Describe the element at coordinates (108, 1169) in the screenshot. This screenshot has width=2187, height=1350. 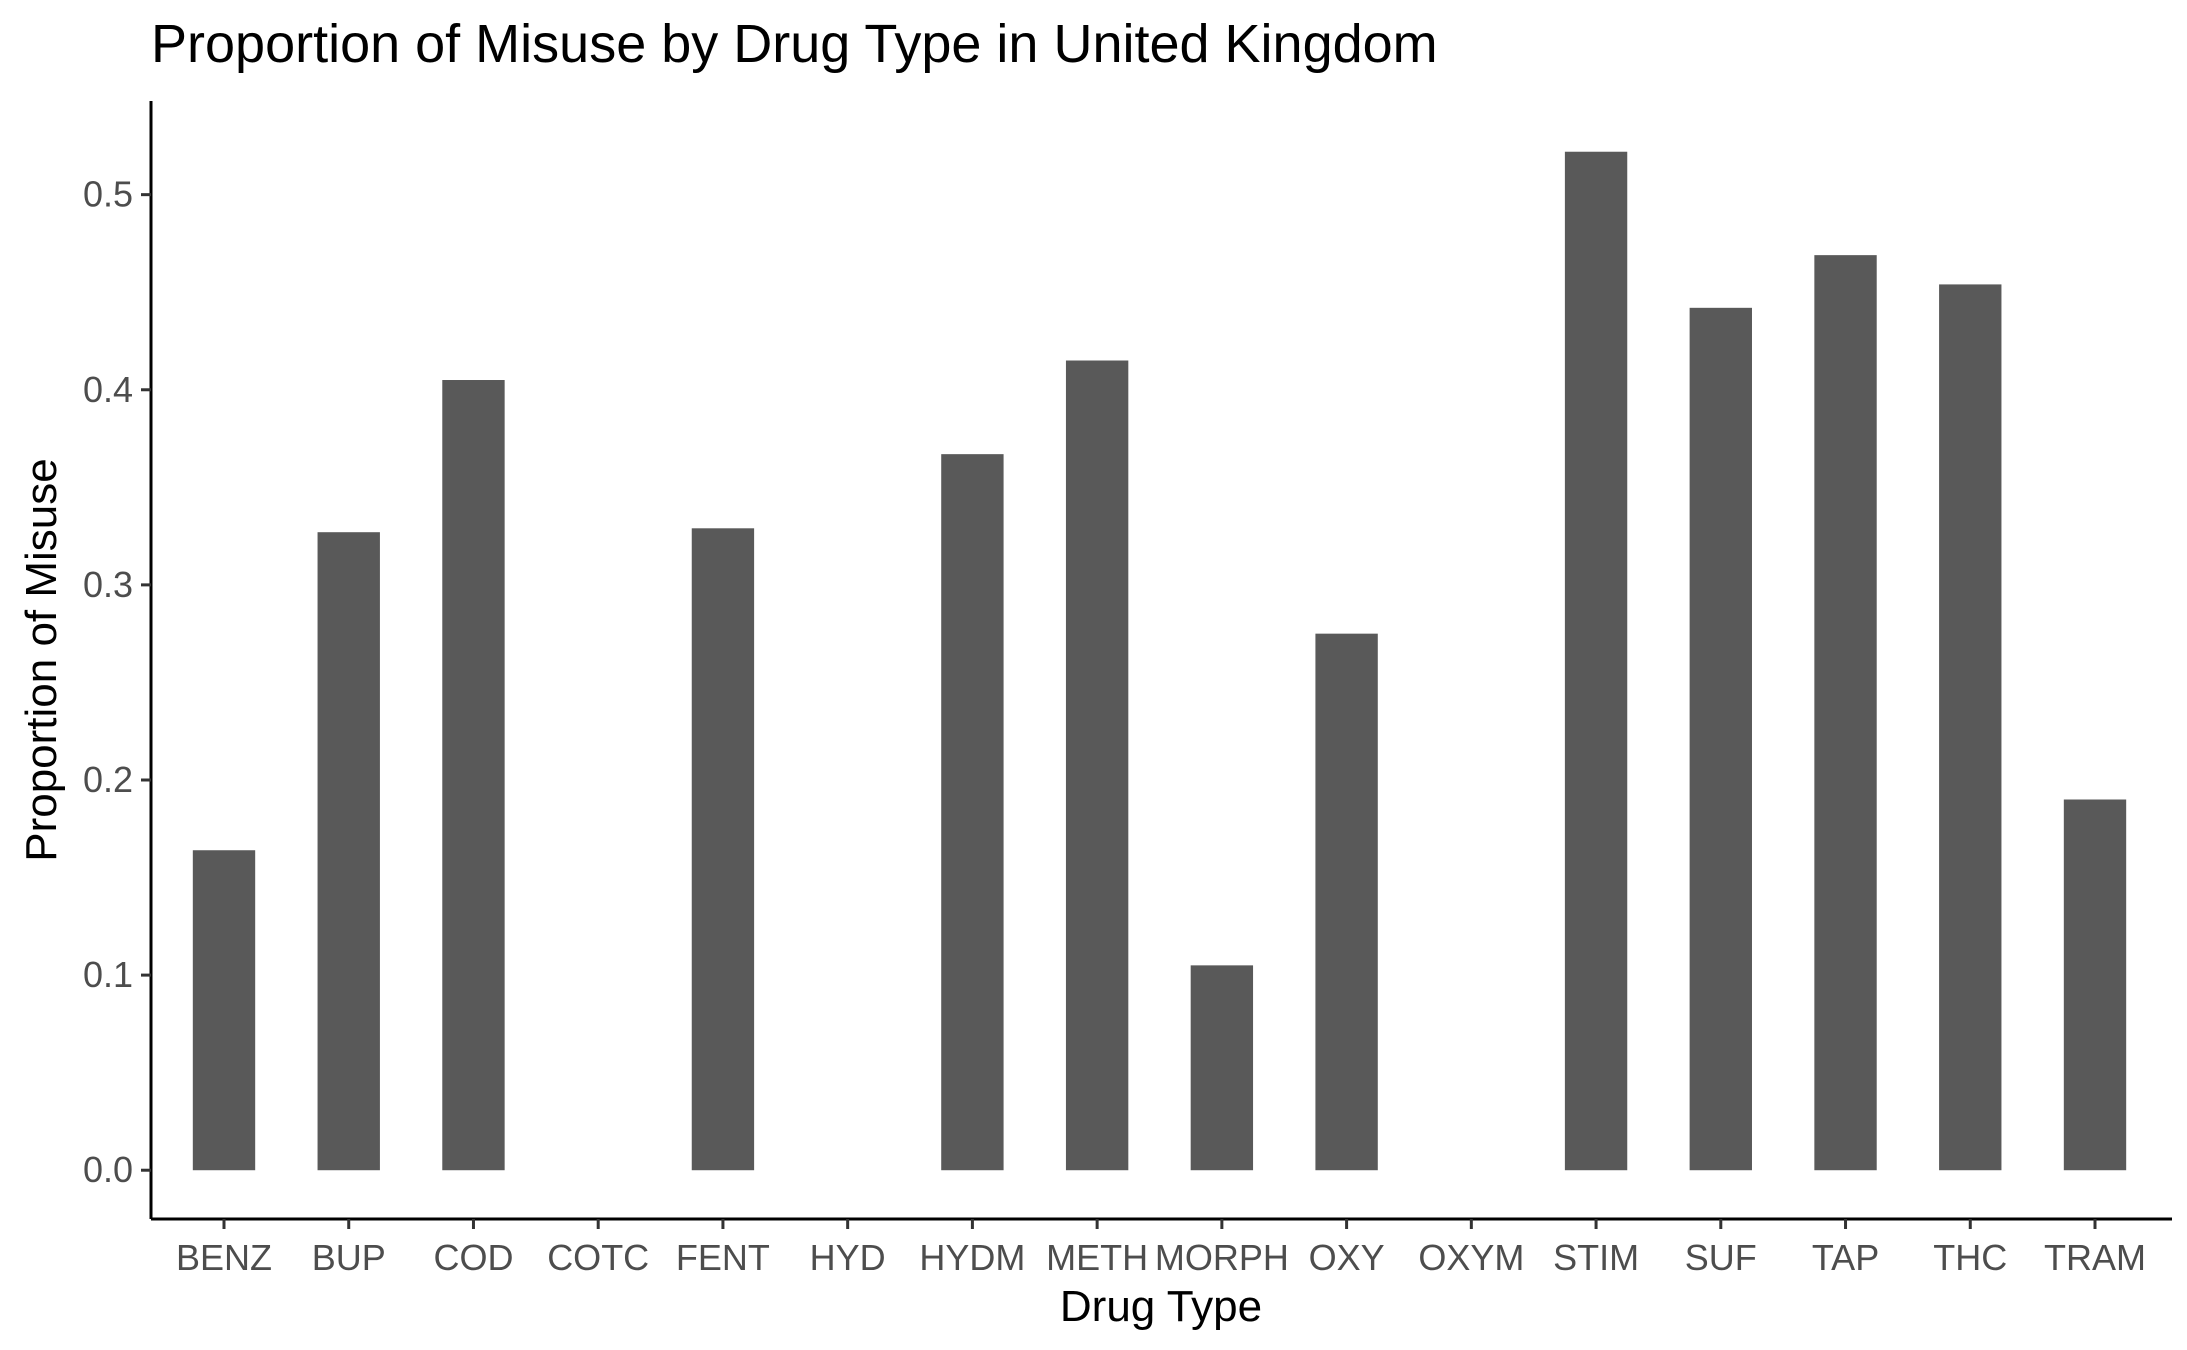
I see `y-tick-label: 0.0` at that location.